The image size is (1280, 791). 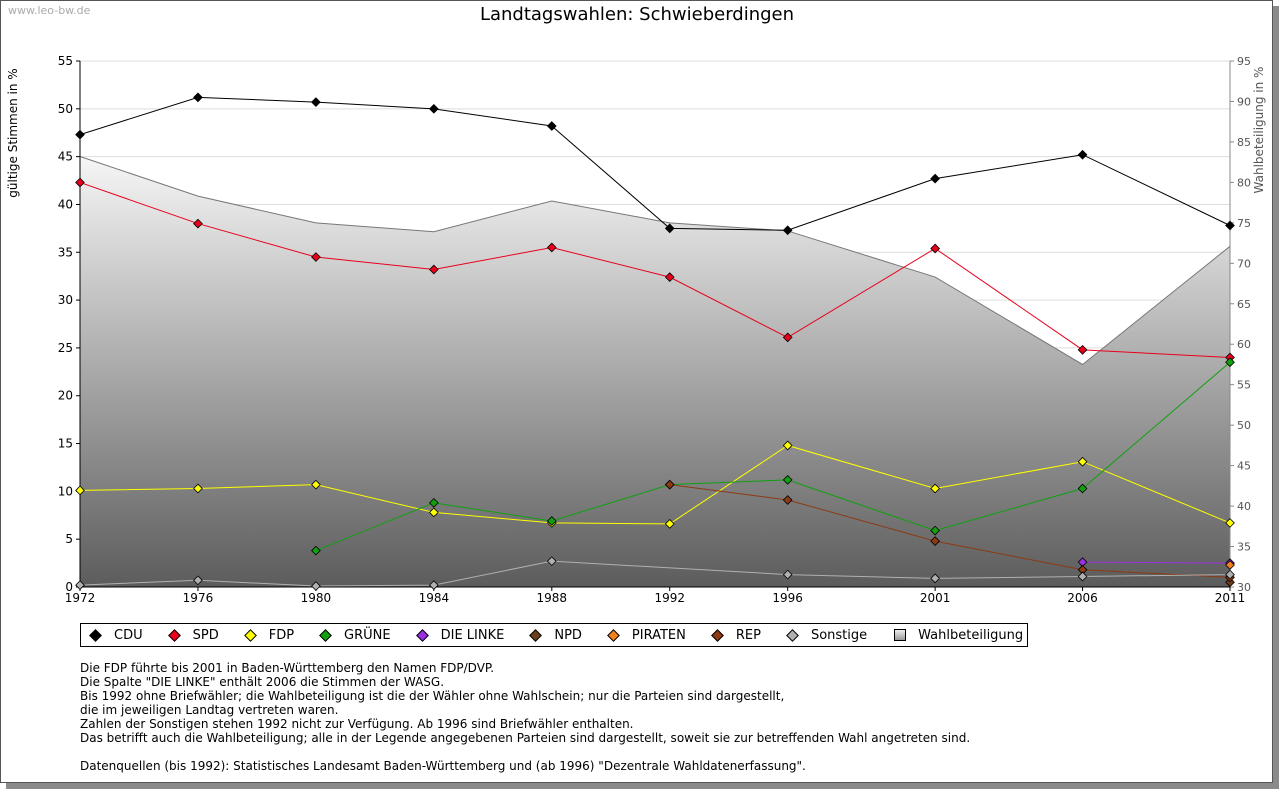 What do you see at coordinates (1156, 562) in the screenshot?
I see `series-line-die-linke` at bounding box center [1156, 562].